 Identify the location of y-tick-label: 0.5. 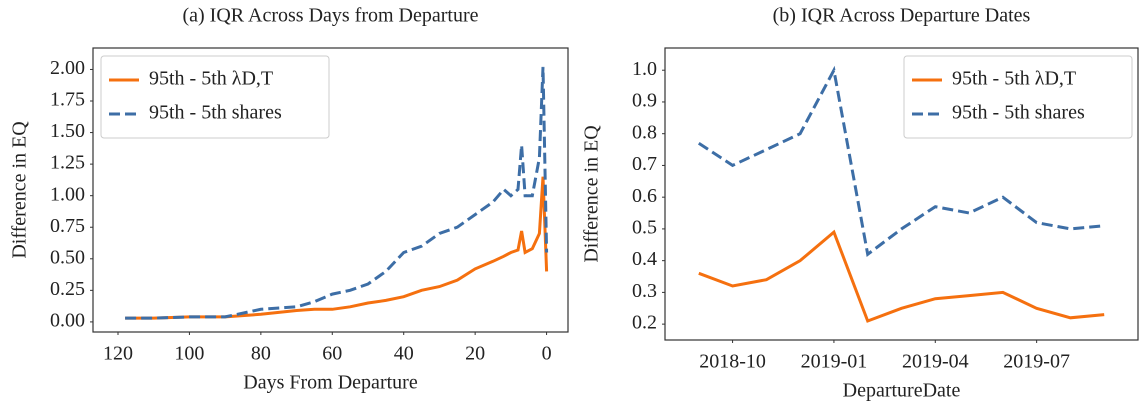
(644, 228).